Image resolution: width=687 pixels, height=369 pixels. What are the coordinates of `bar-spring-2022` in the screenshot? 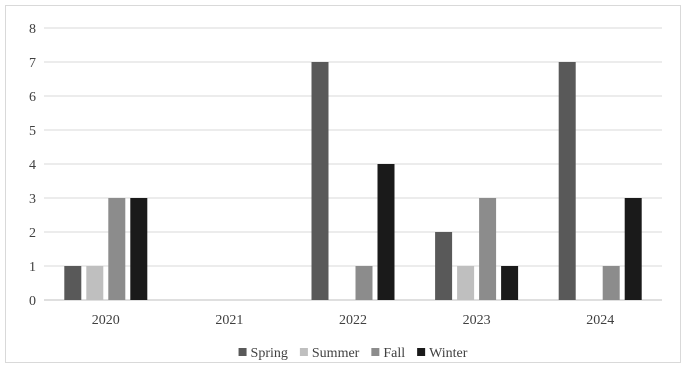 It's located at (320, 181).